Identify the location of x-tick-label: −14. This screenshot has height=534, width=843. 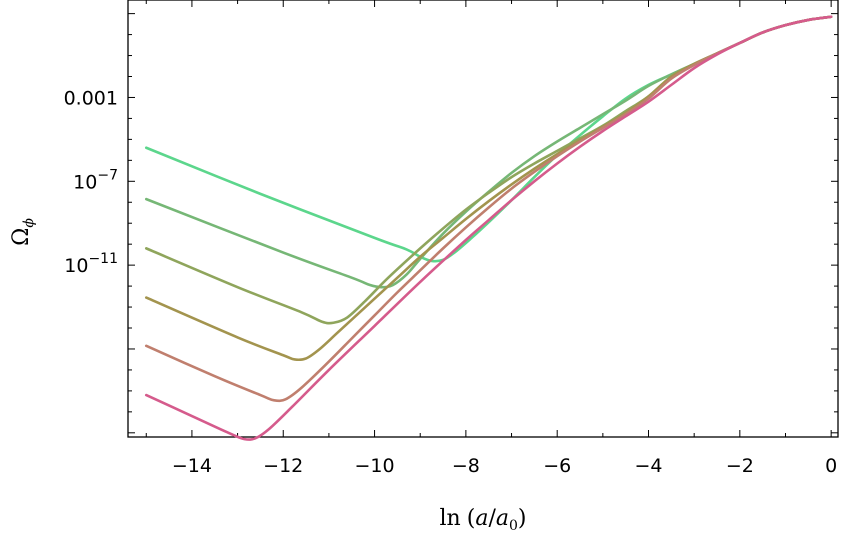
(192, 466).